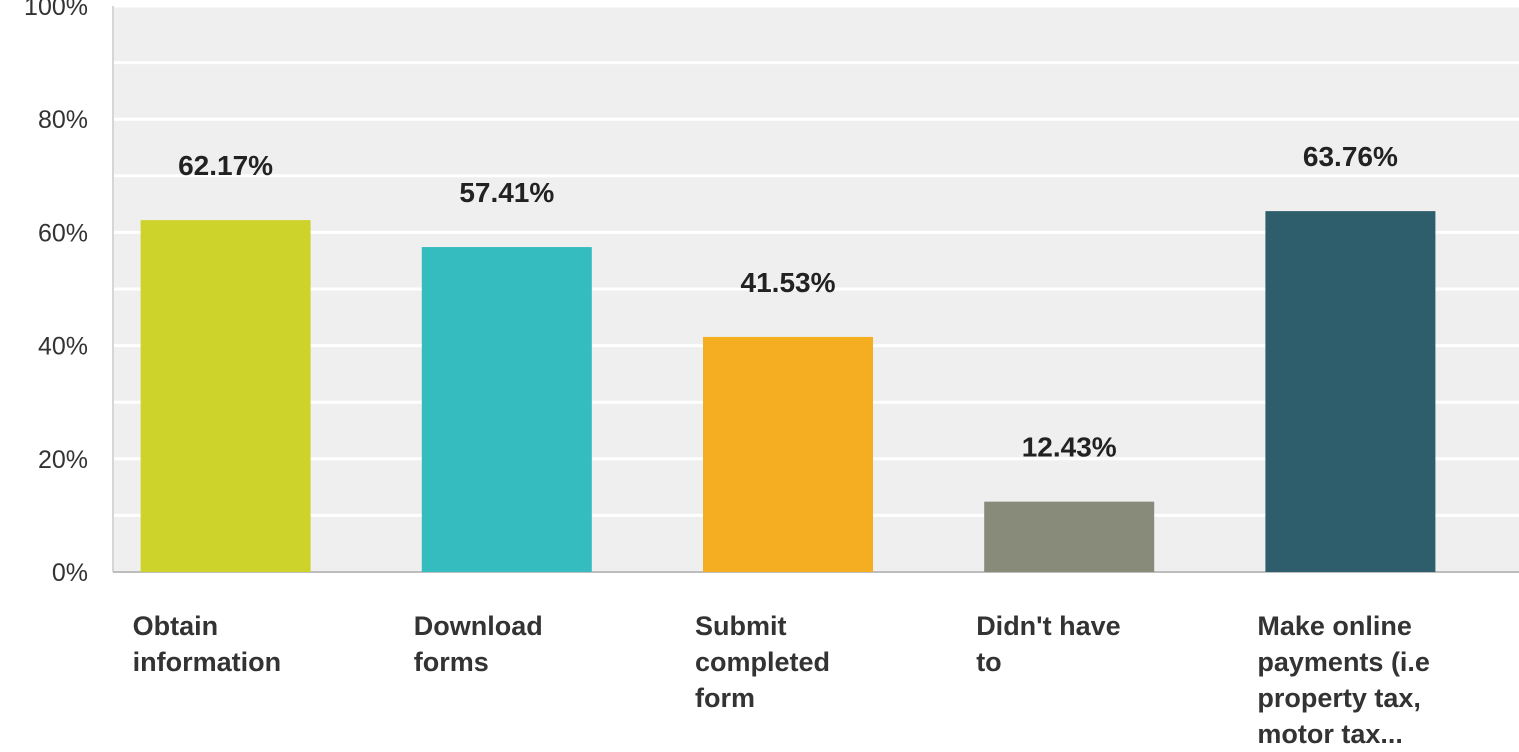 Image resolution: width=1519 pixels, height=752 pixels. I want to click on data-label: 62.17%, so click(225, 165).